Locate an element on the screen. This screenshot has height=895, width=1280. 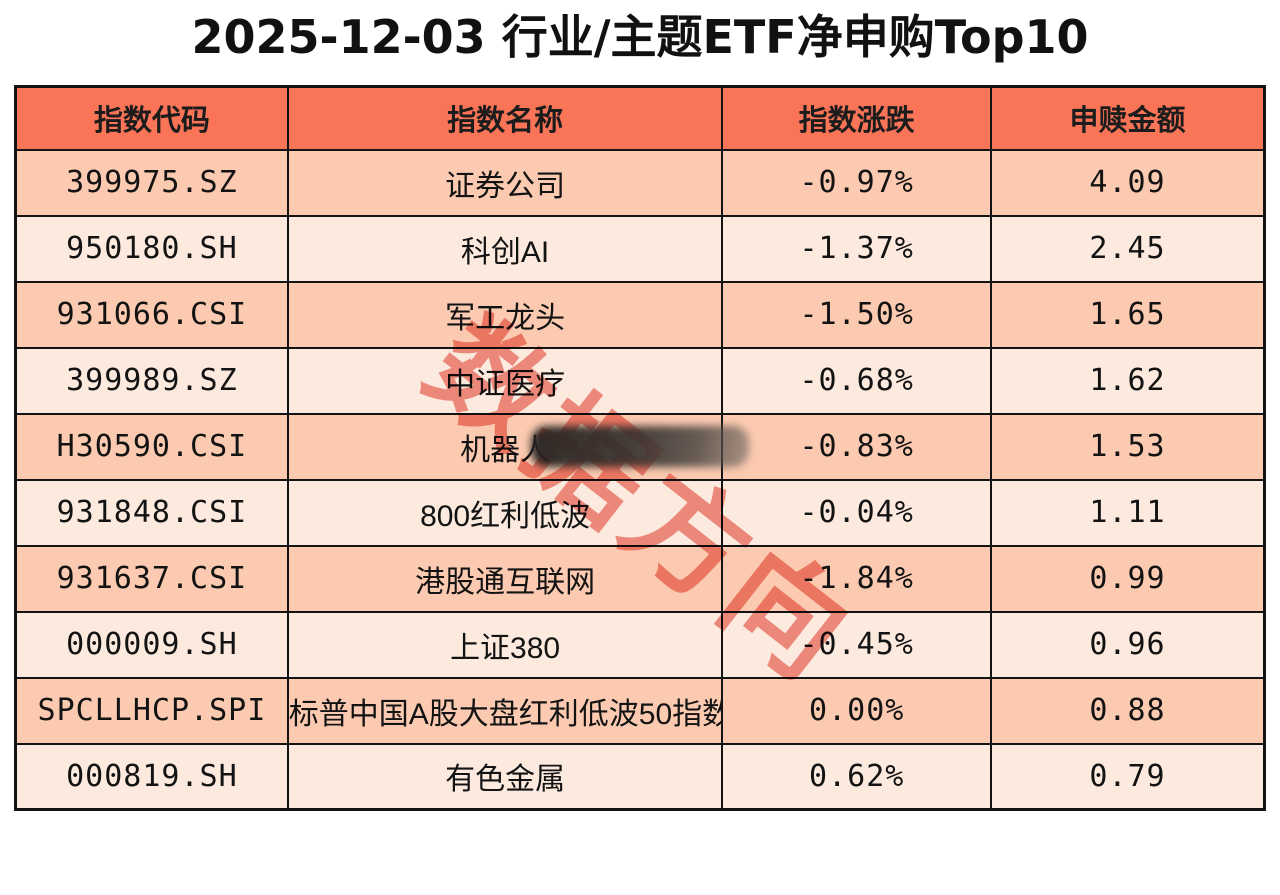
table-row: 931637.CSI 港股通互联网 -1.84% 0.99 is located at coordinates (640, 578).